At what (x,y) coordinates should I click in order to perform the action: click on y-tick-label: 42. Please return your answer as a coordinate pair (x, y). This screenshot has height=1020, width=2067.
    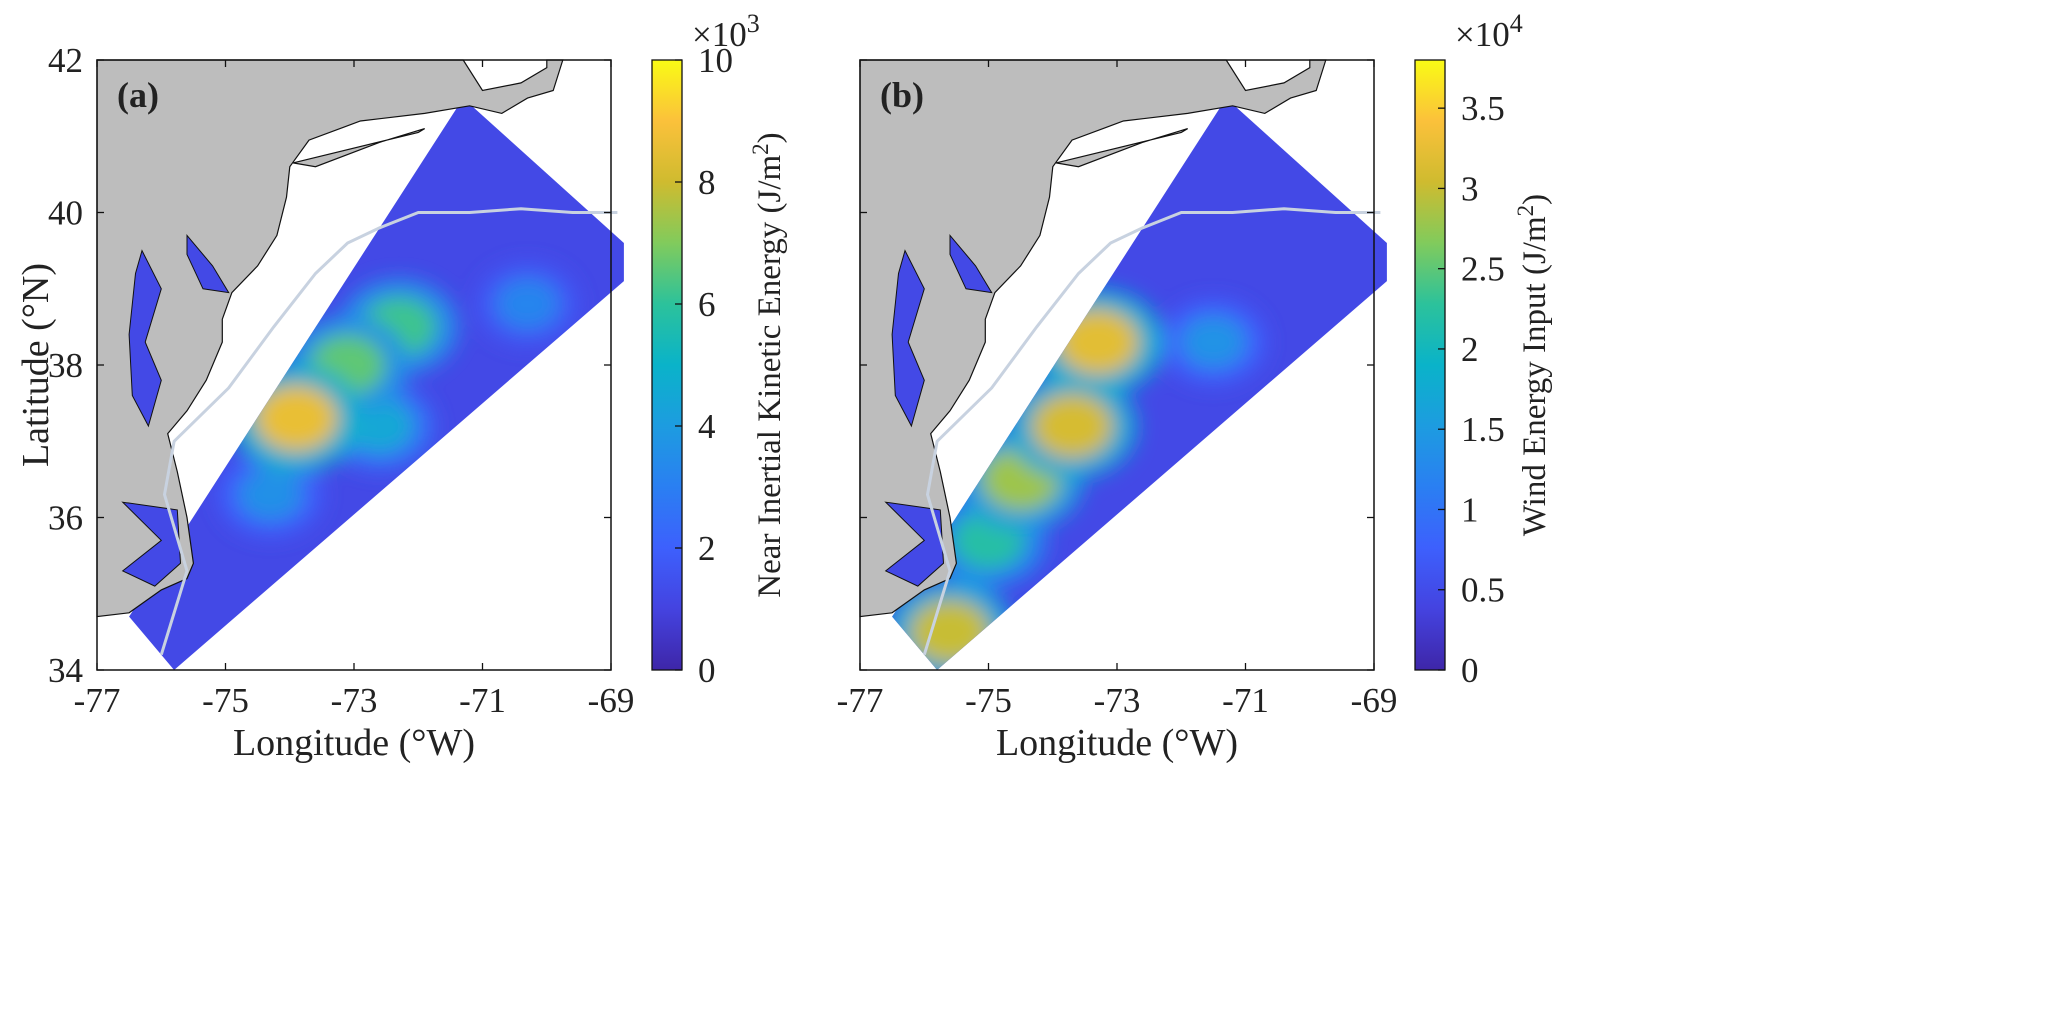
    Looking at the image, I should click on (65, 60).